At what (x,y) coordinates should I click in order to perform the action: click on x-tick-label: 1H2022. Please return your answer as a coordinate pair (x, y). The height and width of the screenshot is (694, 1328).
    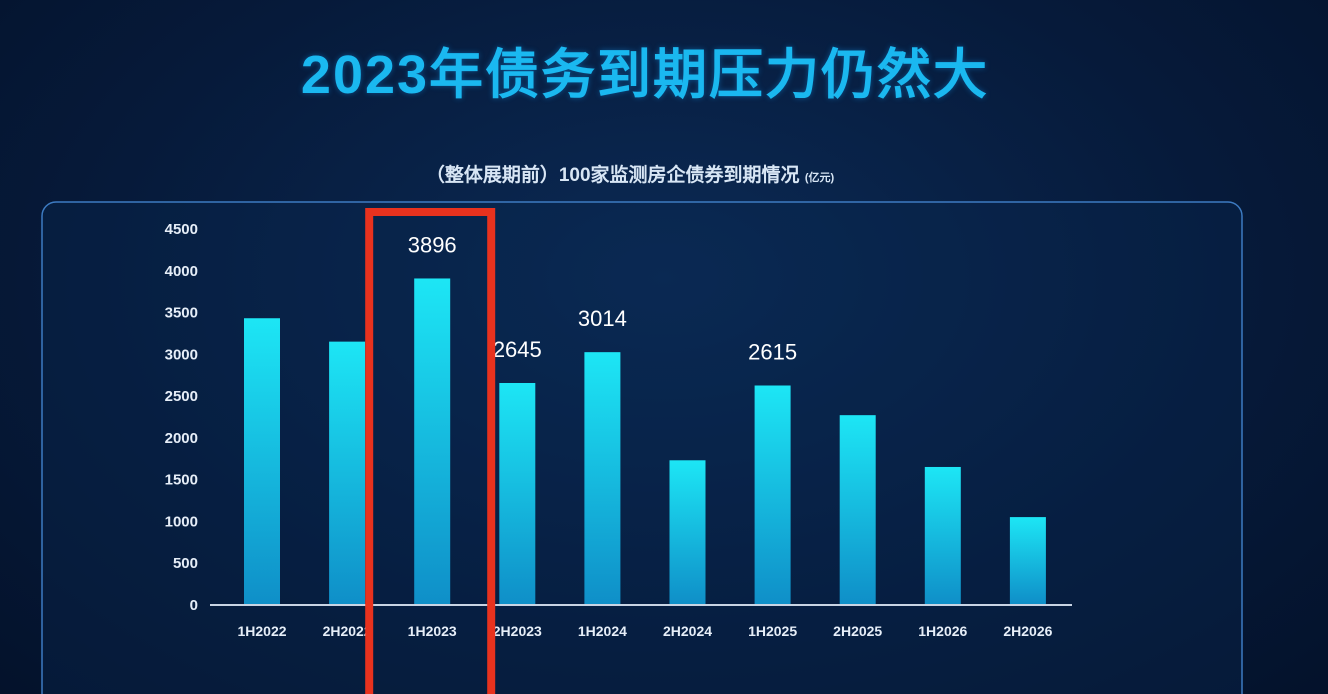
    Looking at the image, I should click on (261, 631).